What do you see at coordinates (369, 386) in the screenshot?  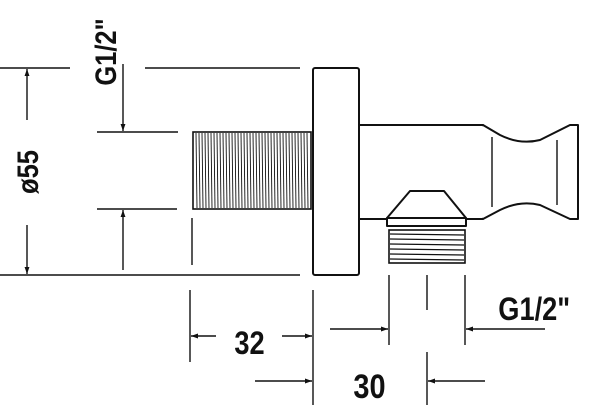 I see `outlet-offset-label: 30` at bounding box center [369, 386].